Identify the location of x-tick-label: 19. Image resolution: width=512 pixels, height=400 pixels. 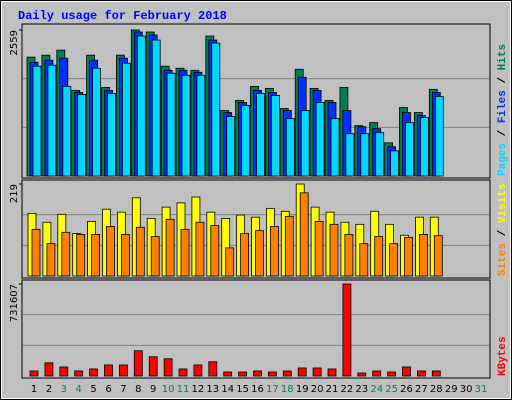
(302, 389).